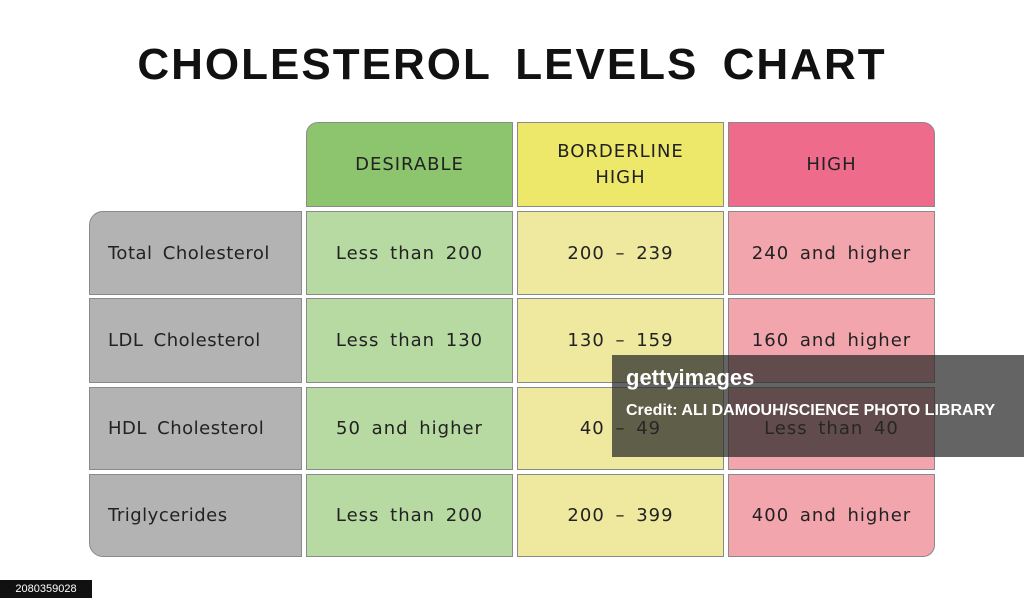 Image resolution: width=1024 pixels, height=610 pixels. I want to click on row-label: Total Cholesterol, so click(195, 253).